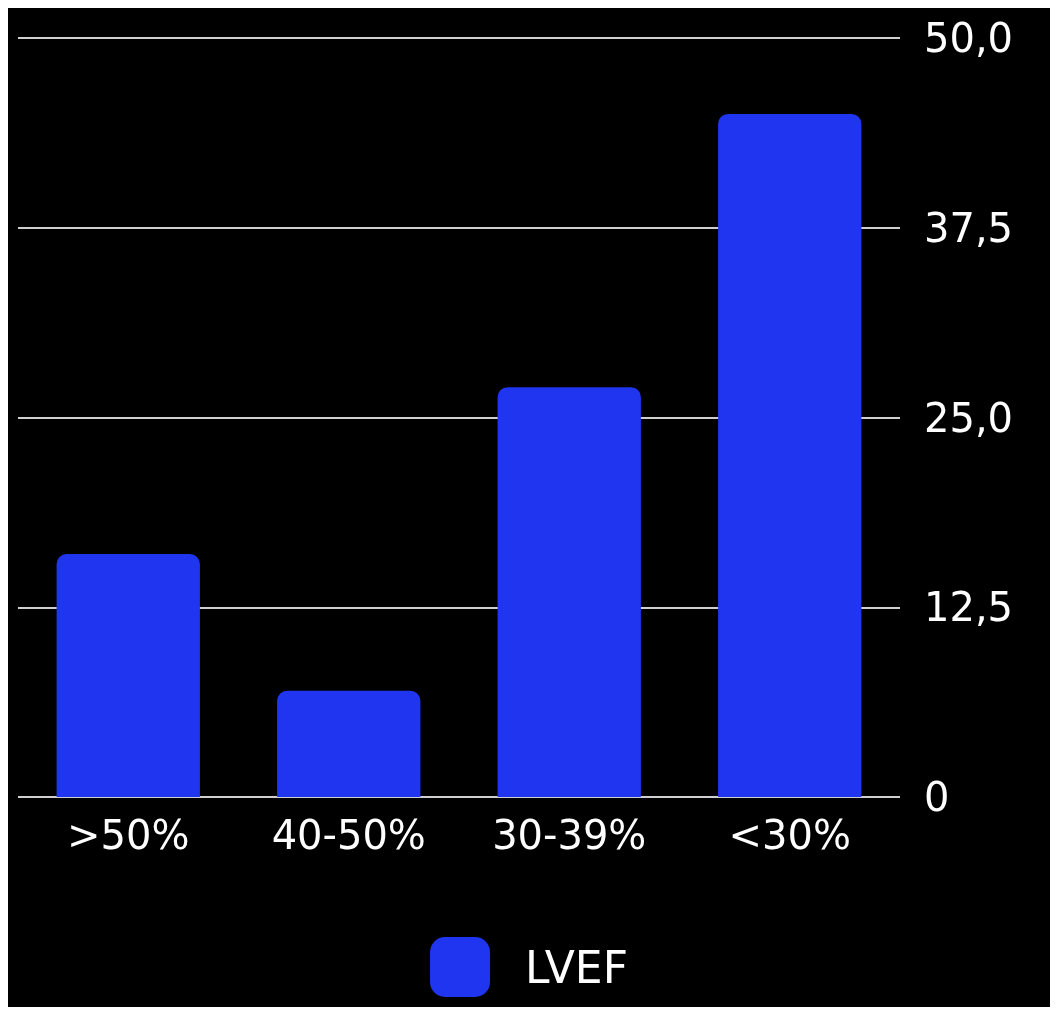 Image resolution: width=1058 pixels, height=1015 pixels. What do you see at coordinates (789, 835) in the screenshot?
I see `x-tick-label: <30%` at bounding box center [789, 835].